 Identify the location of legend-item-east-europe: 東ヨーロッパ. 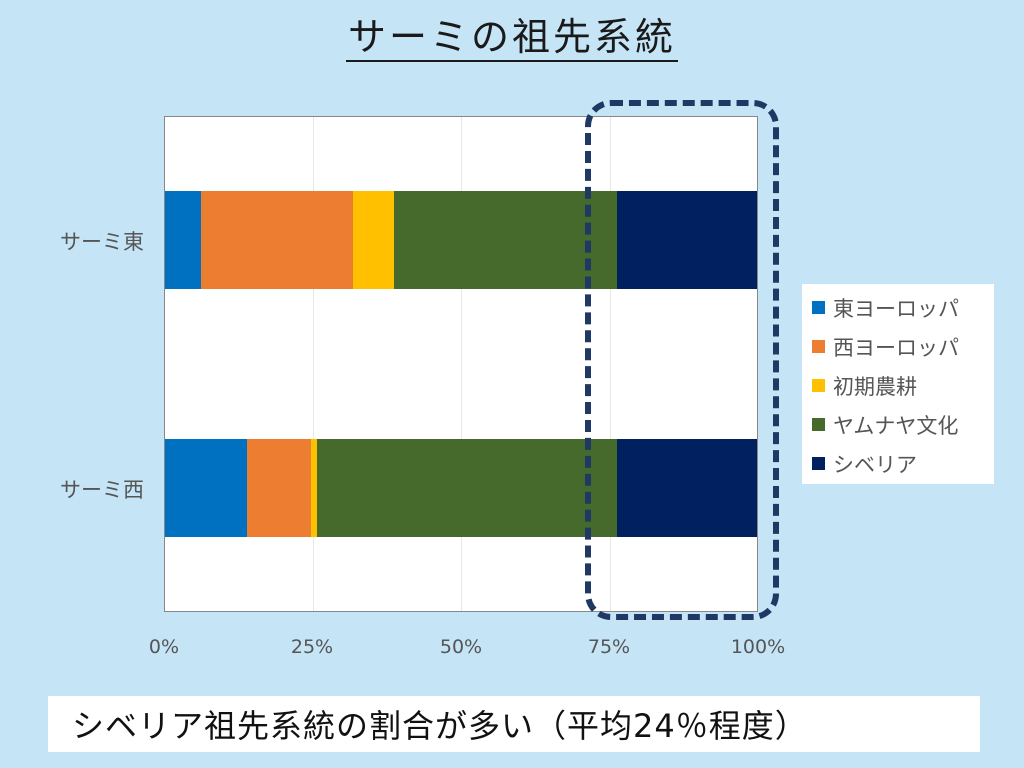
(903, 307).